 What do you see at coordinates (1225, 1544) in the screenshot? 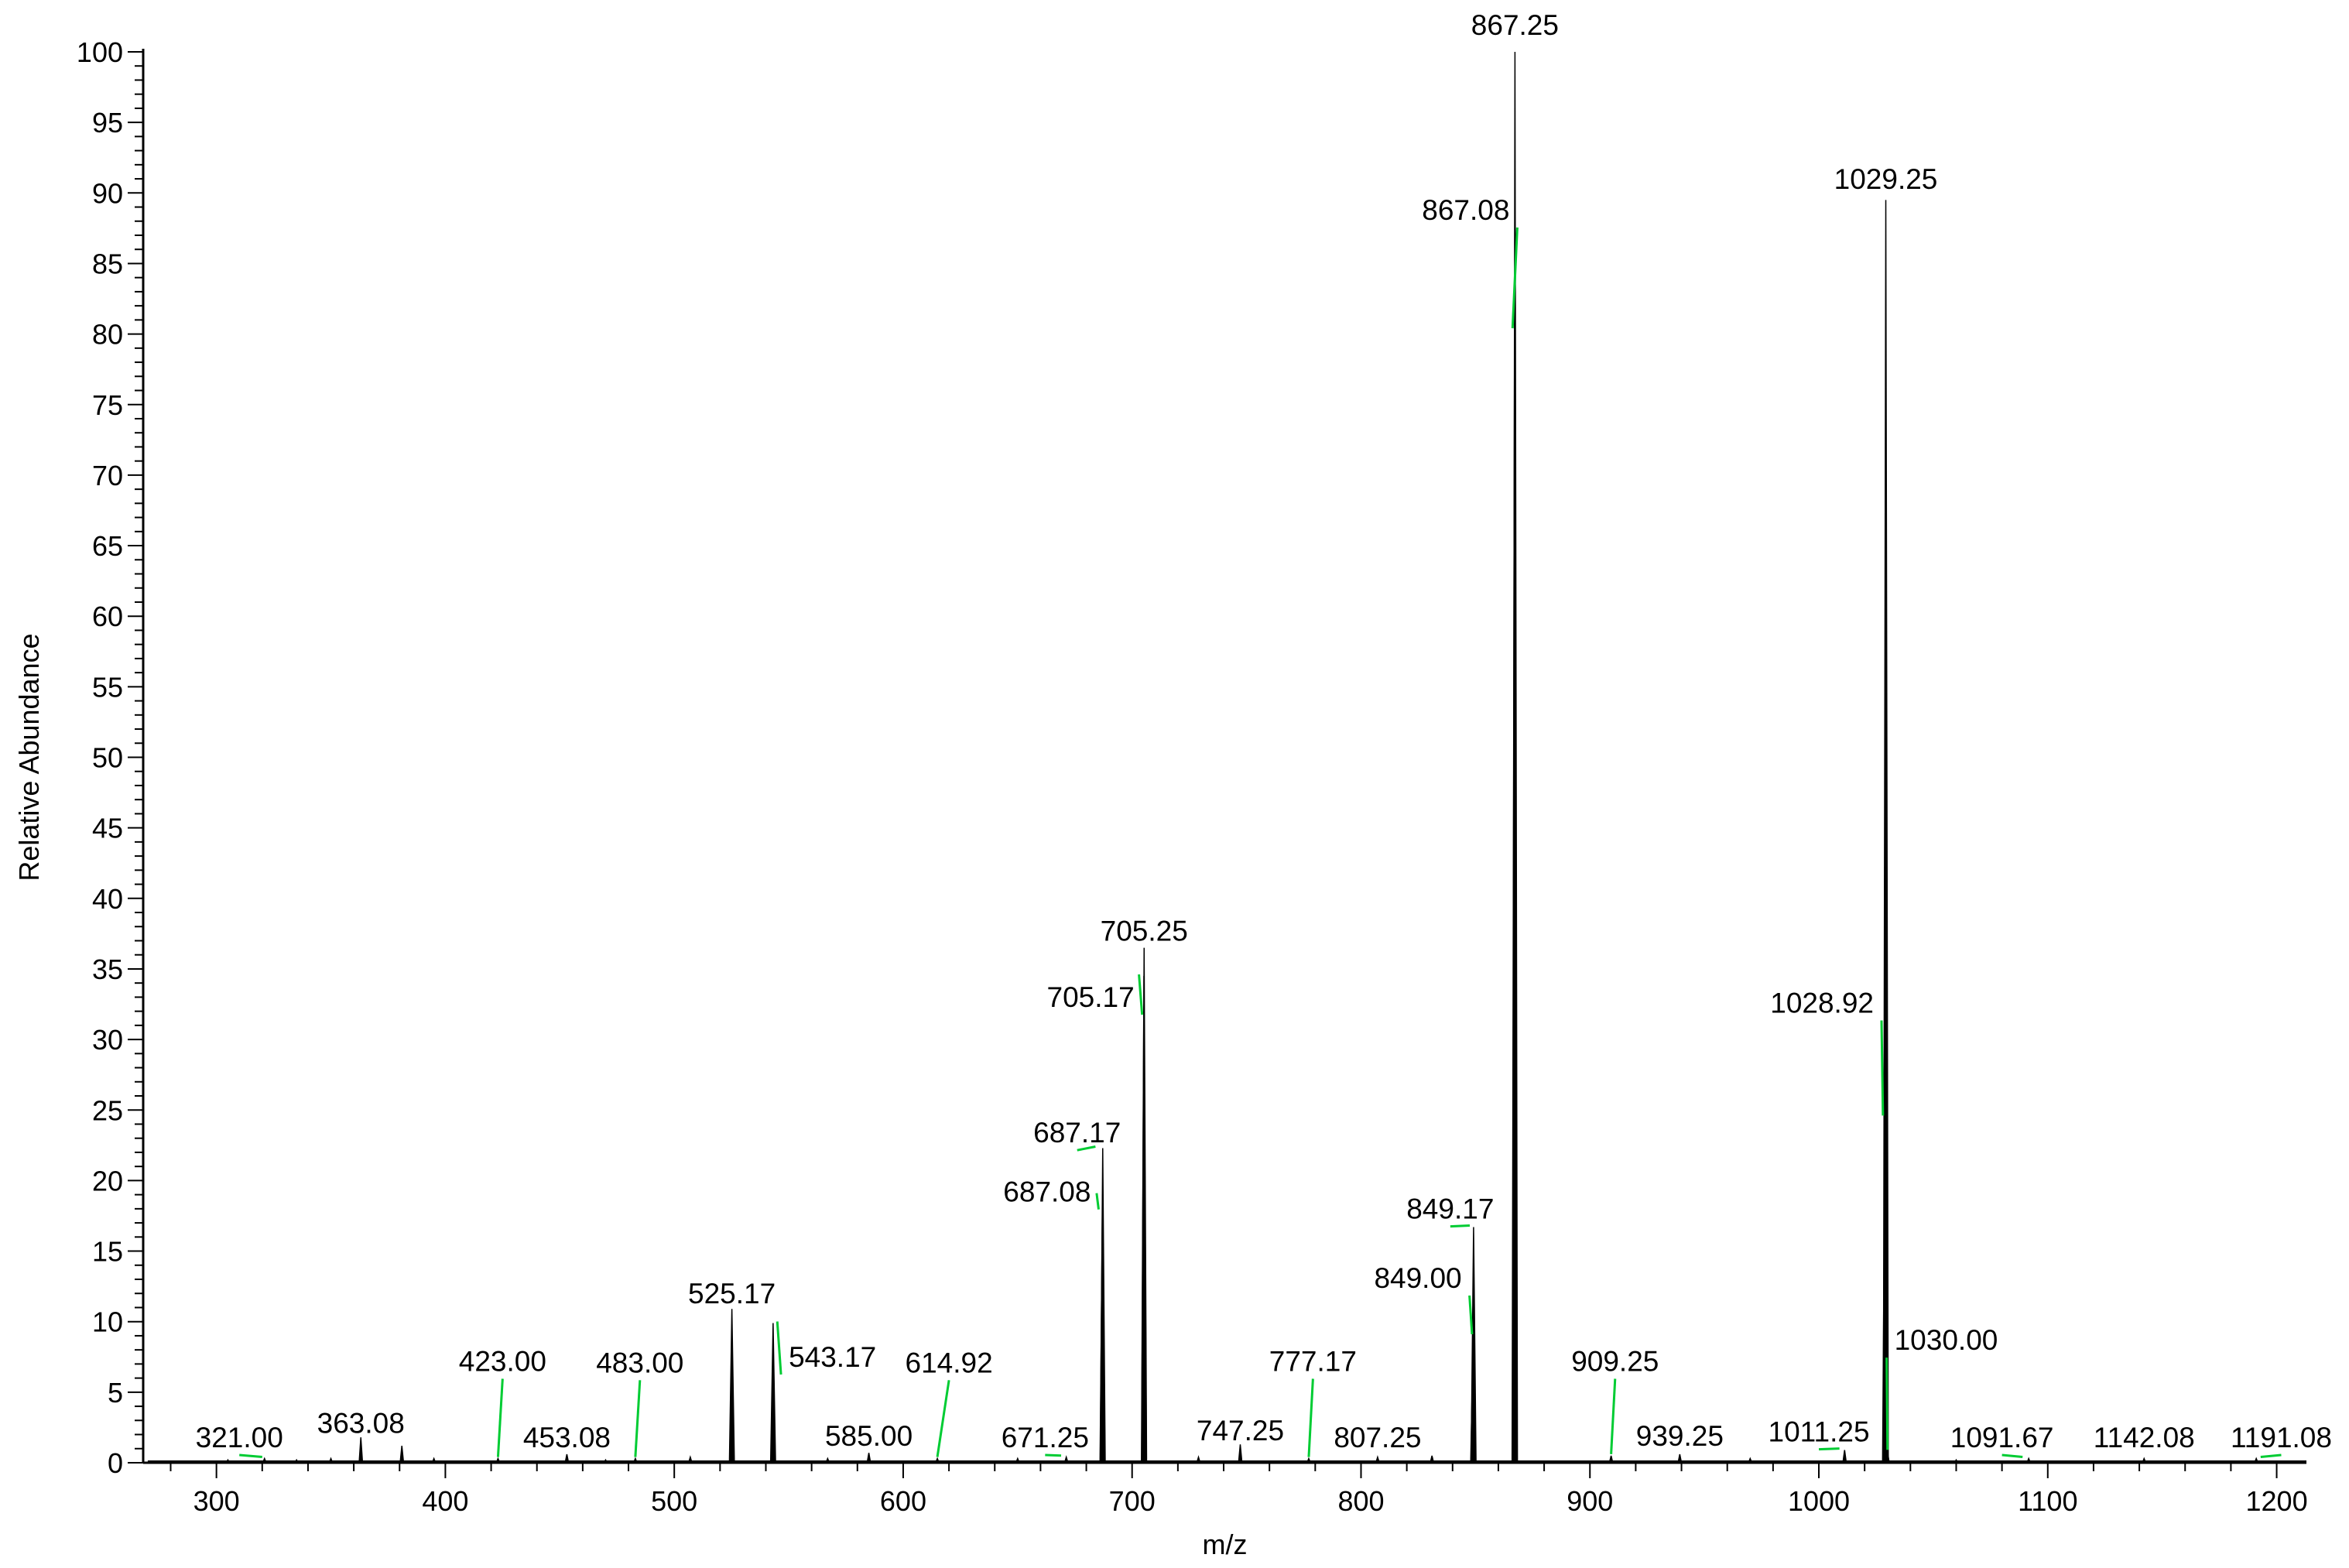
I see `x-axis-title: m/z` at bounding box center [1225, 1544].